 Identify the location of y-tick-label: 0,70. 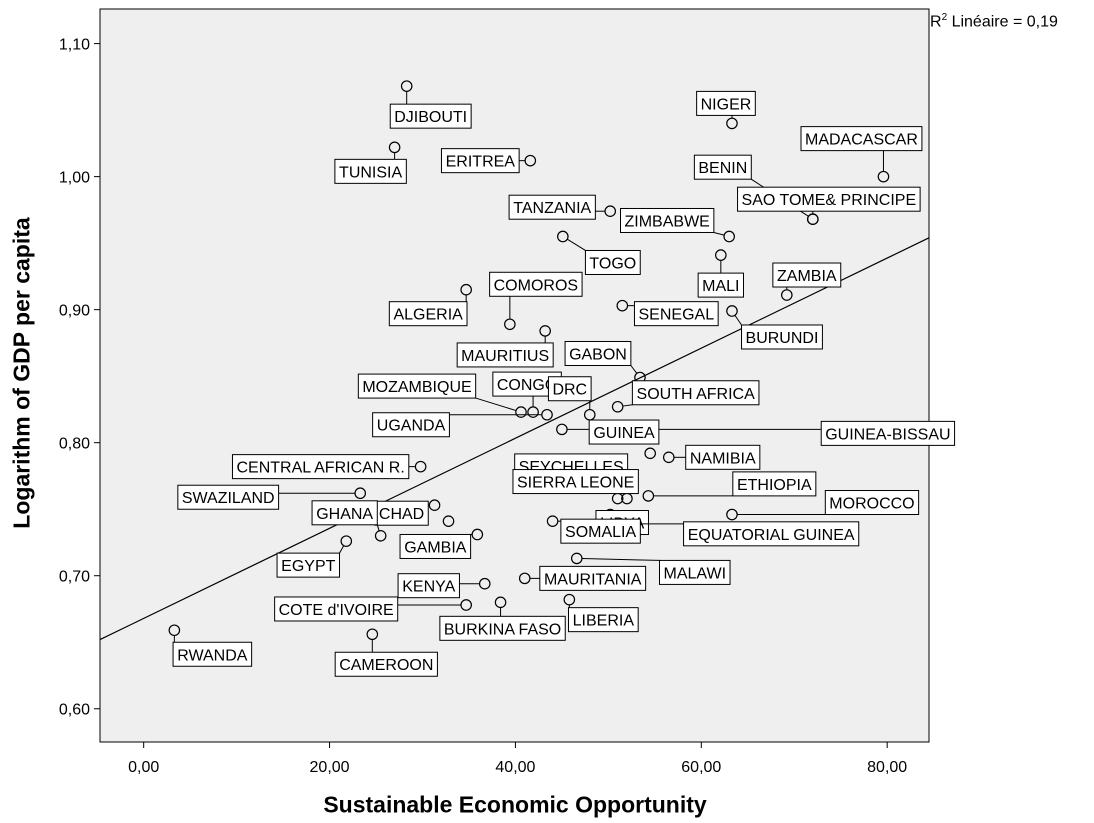
(74, 577).